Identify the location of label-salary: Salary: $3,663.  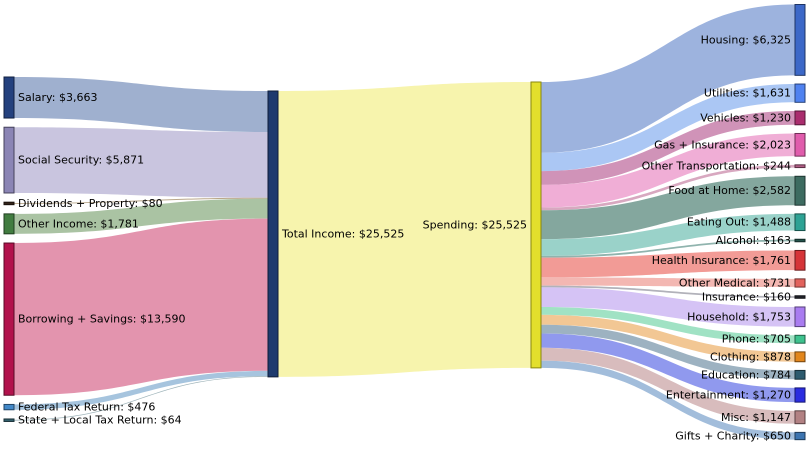
(57, 97).